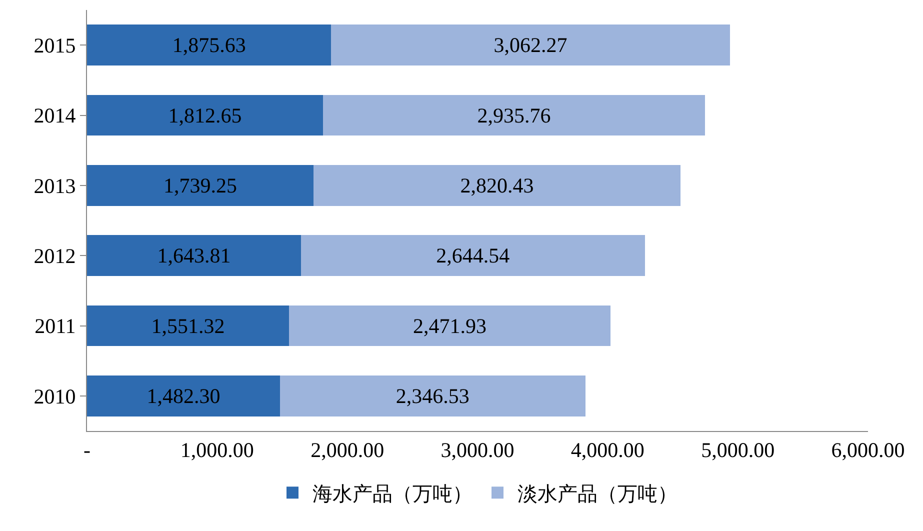 Image resolution: width=923 pixels, height=531 pixels. I want to click on data-label: 1,739.25, so click(200, 185).